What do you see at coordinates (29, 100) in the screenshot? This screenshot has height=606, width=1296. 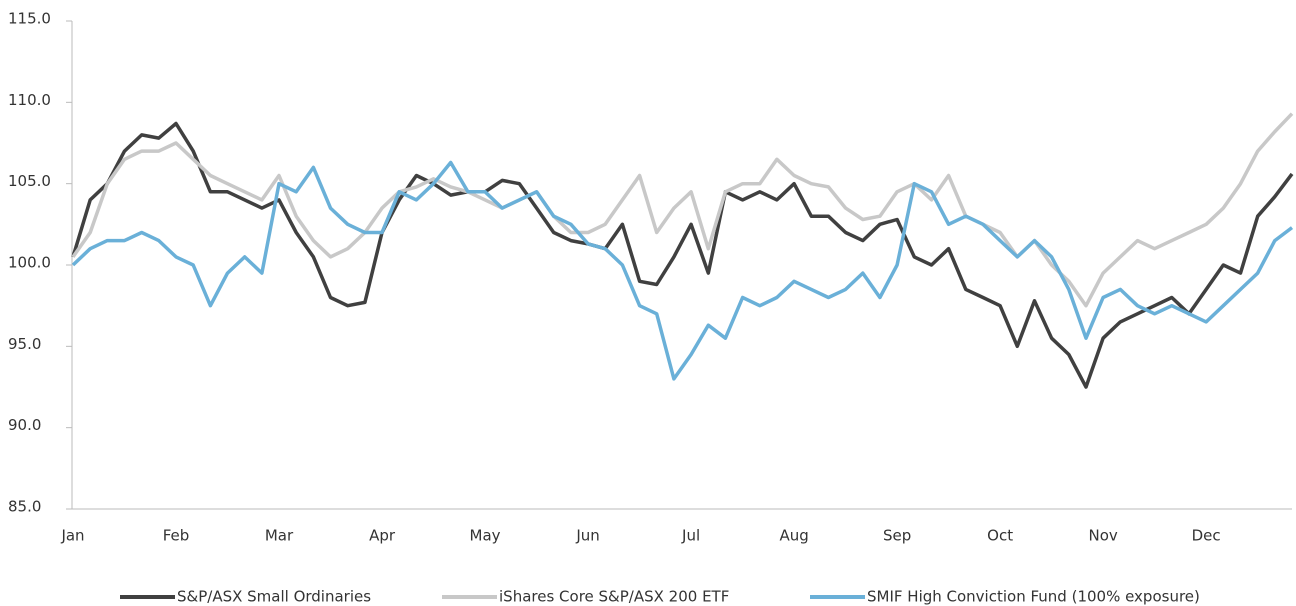 I see `y-tick-label: 110.0` at bounding box center [29, 100].